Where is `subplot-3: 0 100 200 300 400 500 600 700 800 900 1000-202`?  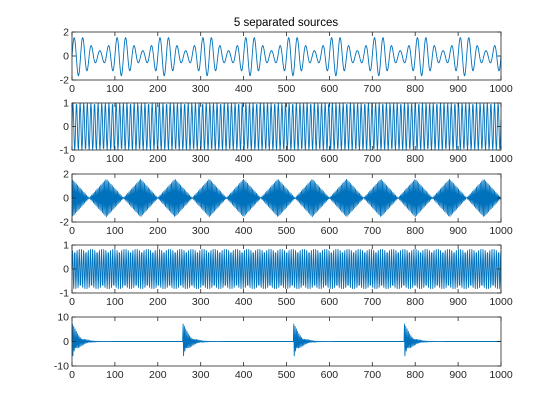 subplot-3: 0 100 200 300 400 500 600 700 800 900 1000-202 is located at coordinates (286, 203).